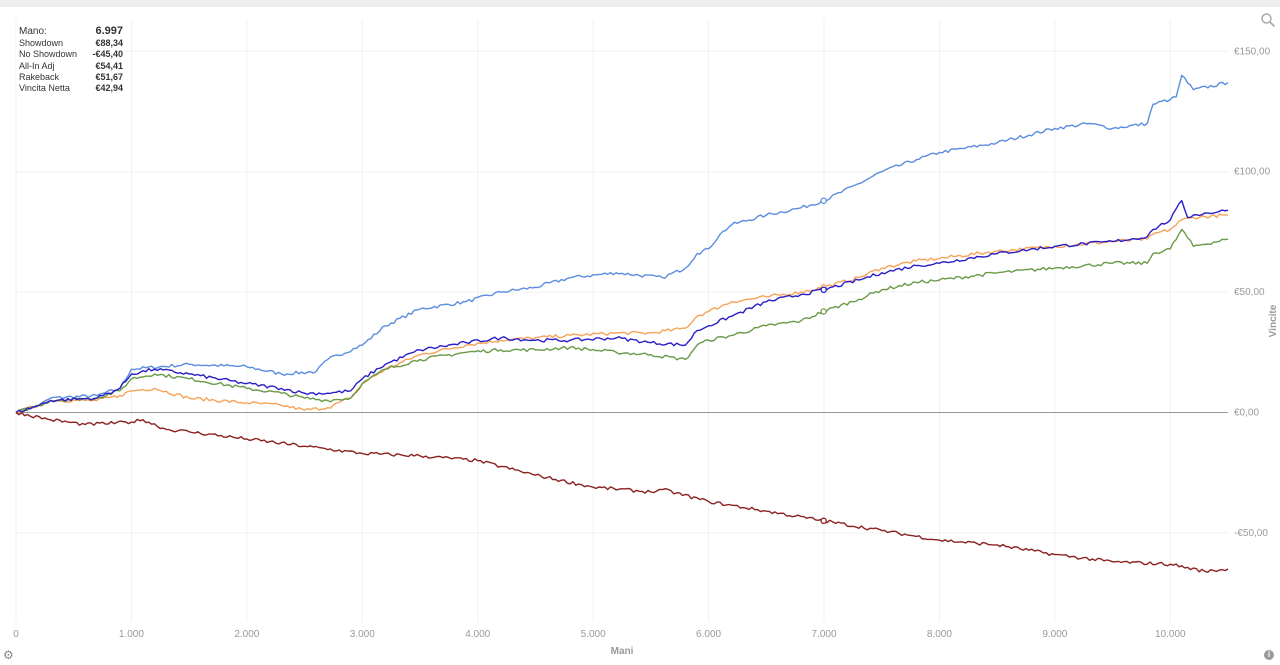 The width and height of the screenshot is (1280, 665). I want to click on gear-icon: ⚙, so click(8, 655).